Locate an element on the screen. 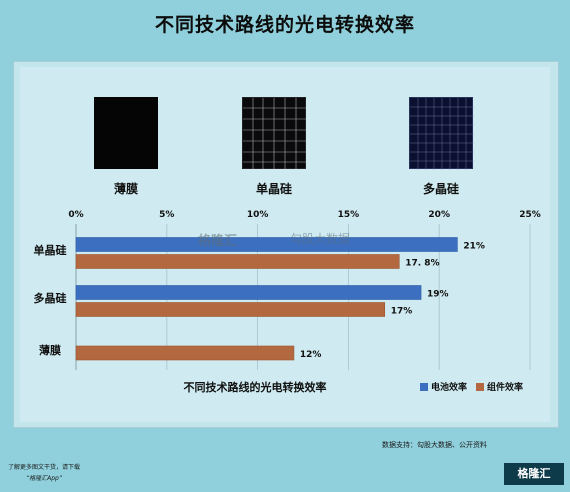 The height and width of the screenshot is (492, 570). bar-value-label: 17. 8% is located at coordinates (422, 264).